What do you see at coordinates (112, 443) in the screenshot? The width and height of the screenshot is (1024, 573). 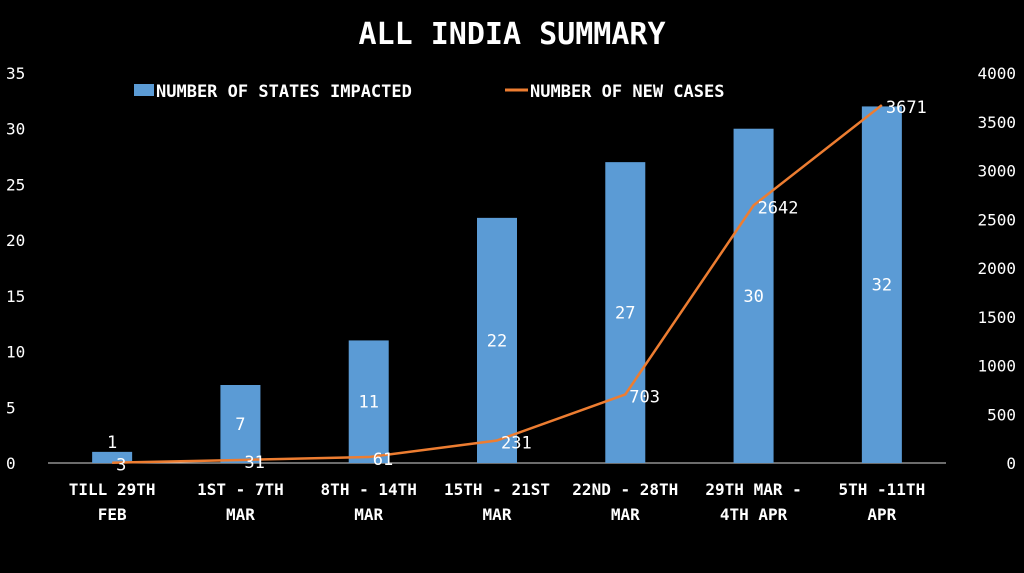 I see `bar-data-label: 1` at bounding box center [112, 443].